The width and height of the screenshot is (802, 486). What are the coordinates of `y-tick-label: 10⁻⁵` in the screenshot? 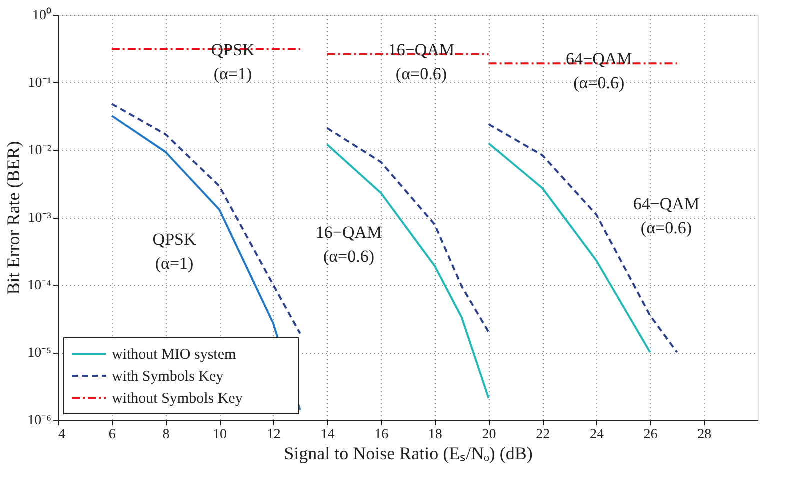 It's located at (40, 353).